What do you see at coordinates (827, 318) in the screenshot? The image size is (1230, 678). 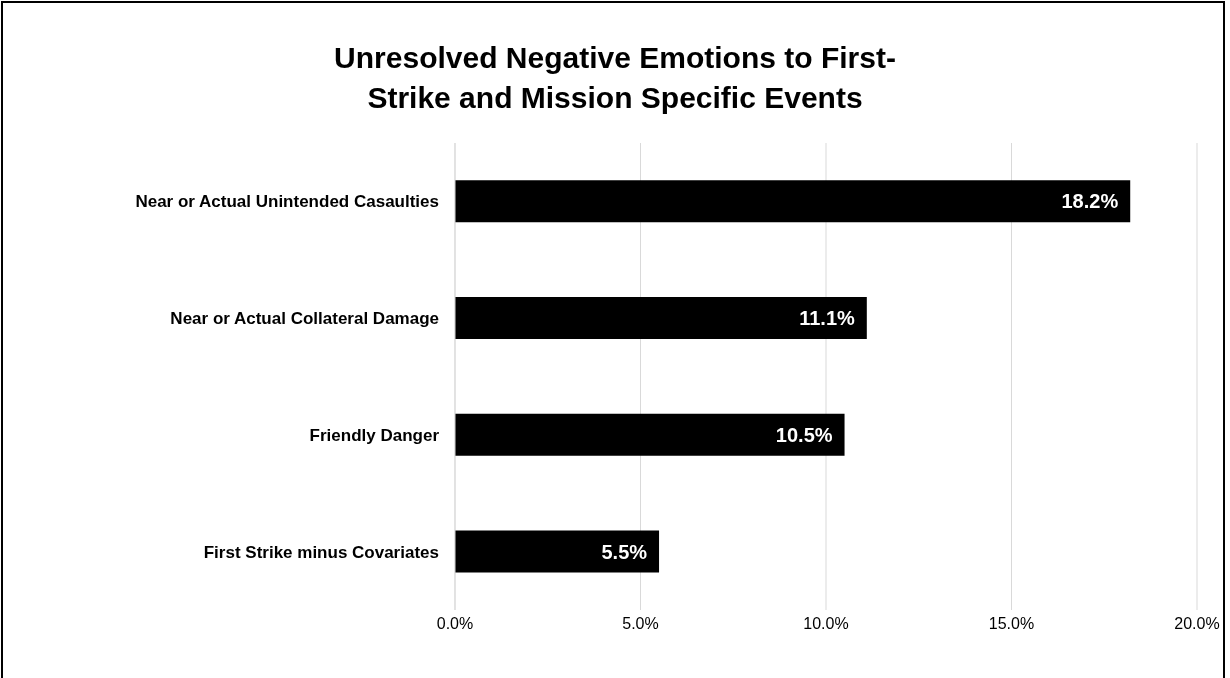 I see `data-label: 11.1%` at bounding box center [827, 318].